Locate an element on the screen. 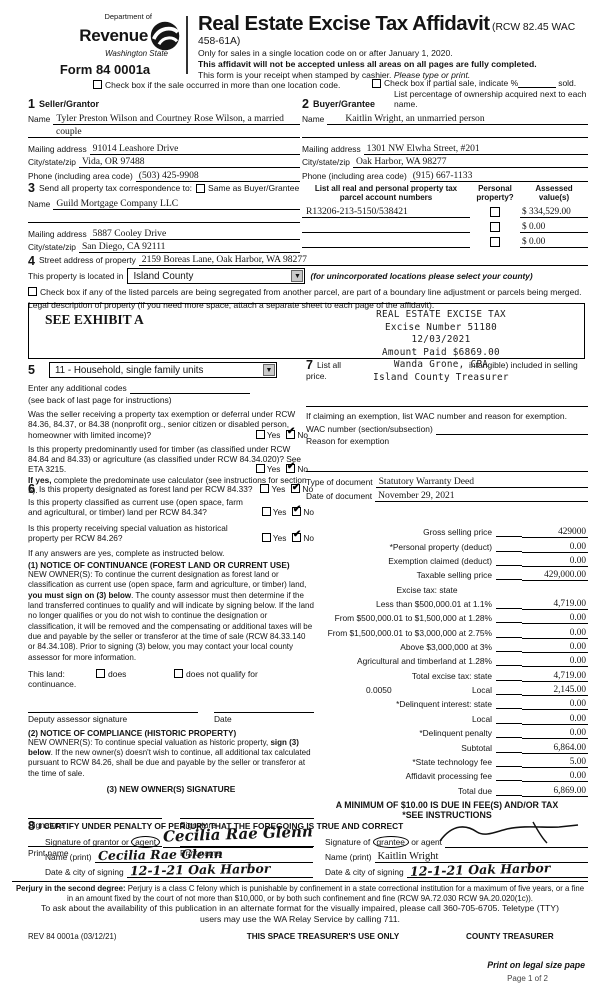 The height and width of the screenshot is (988, 600). assessed-value-3: $ 0.00 is located at coordinates (554, 242).